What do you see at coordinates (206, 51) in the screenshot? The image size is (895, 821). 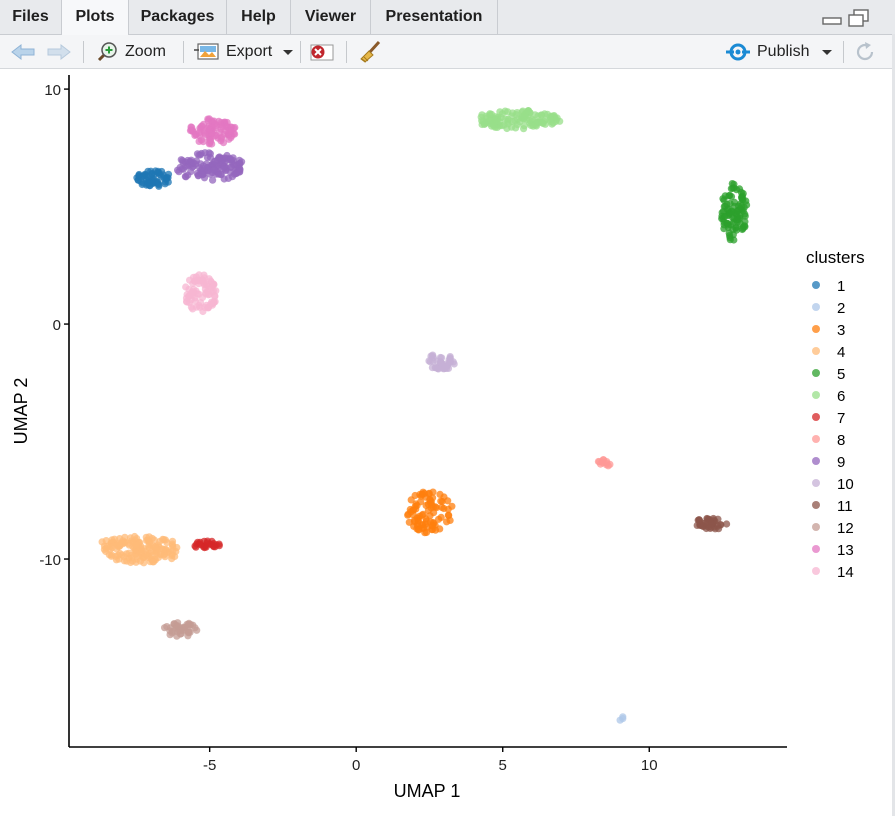 I see `export-image-icon` at bounding box center [206, 51].